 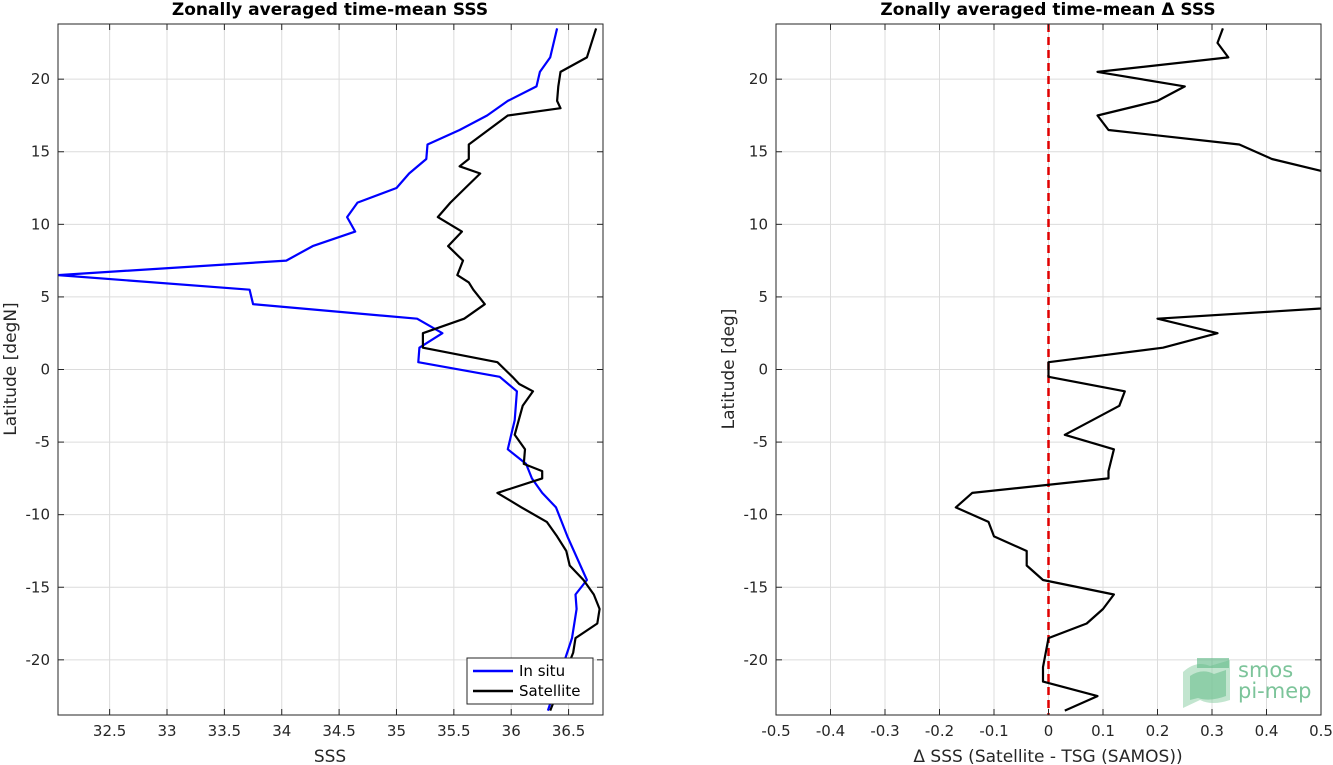 I want to click on left-y-tick-label: -15, so click(x=38, y=587).